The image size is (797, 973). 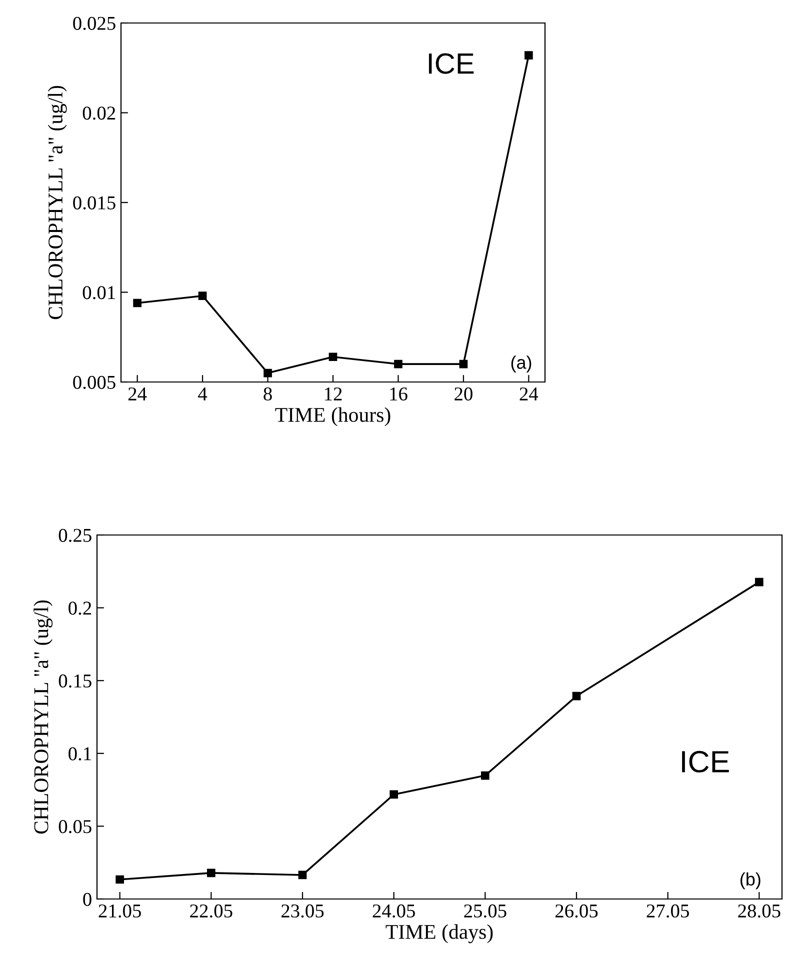 I want to click on x-tick-label: 12, so click(x=333, y=393).